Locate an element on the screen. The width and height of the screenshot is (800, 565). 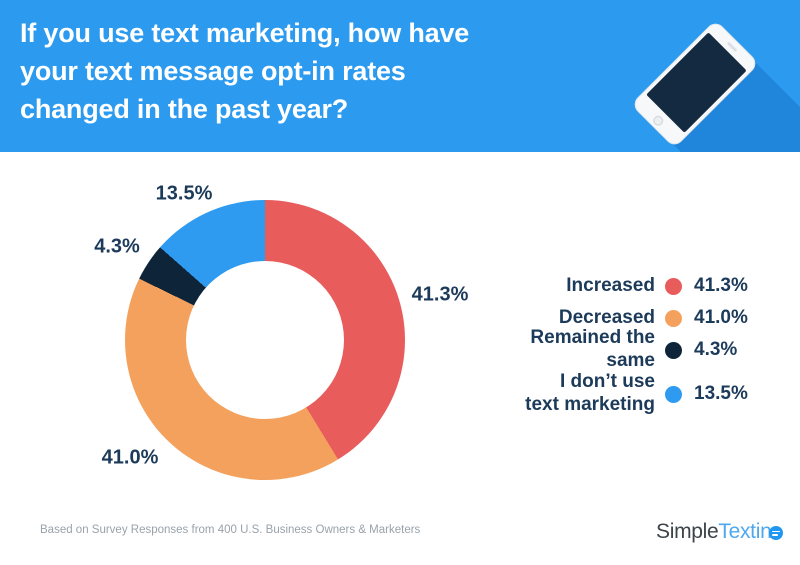
legend-row-remained: Remained the same 4.3% is located at coordinates (628, 349).